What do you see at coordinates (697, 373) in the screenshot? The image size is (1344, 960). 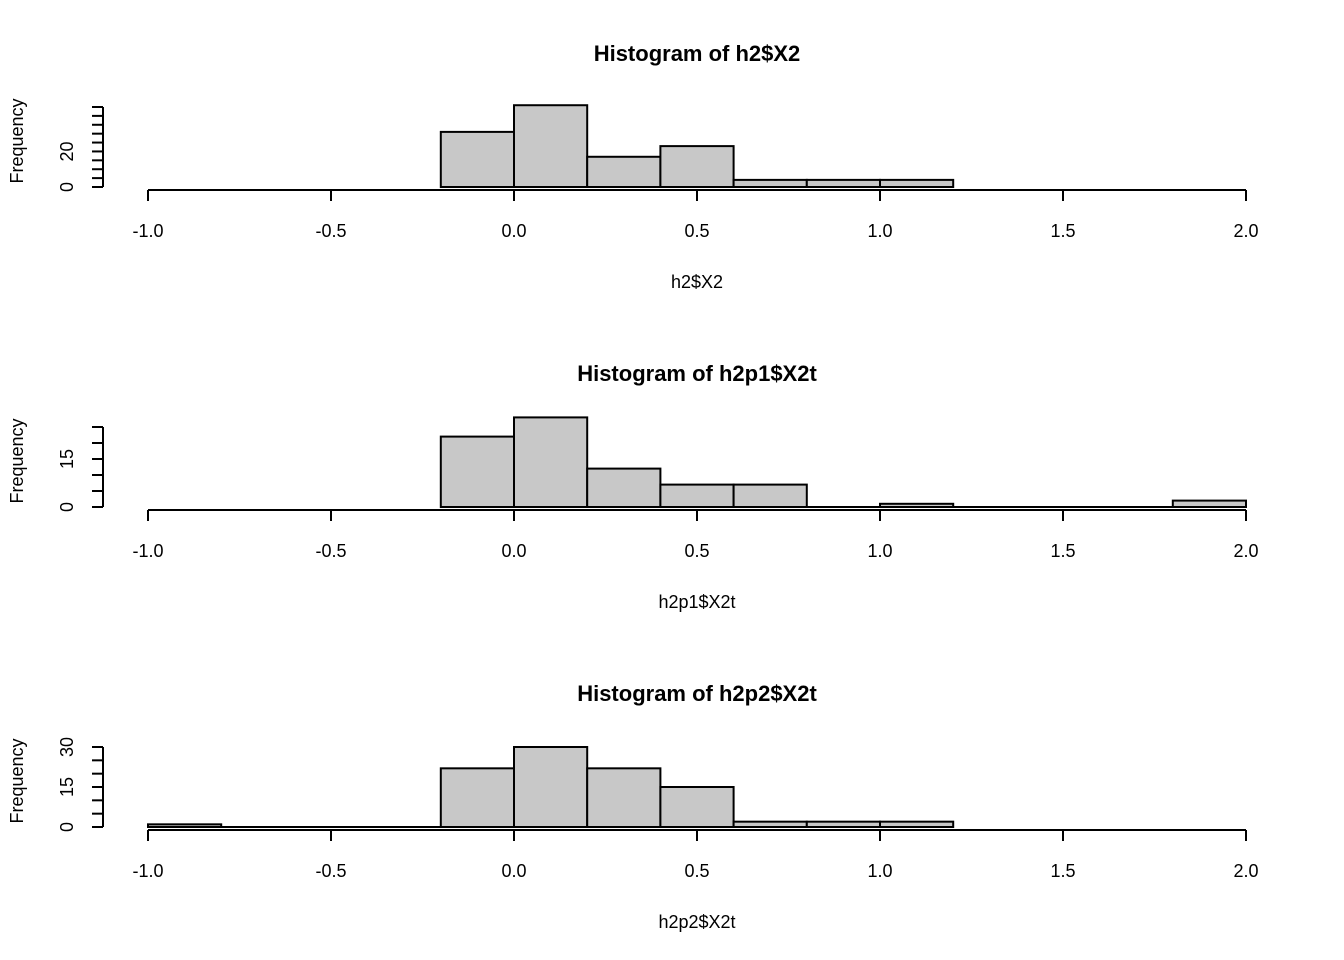 I see `chart-title: Histogram of h2p1$X2t` at bounding box center [697, 373].